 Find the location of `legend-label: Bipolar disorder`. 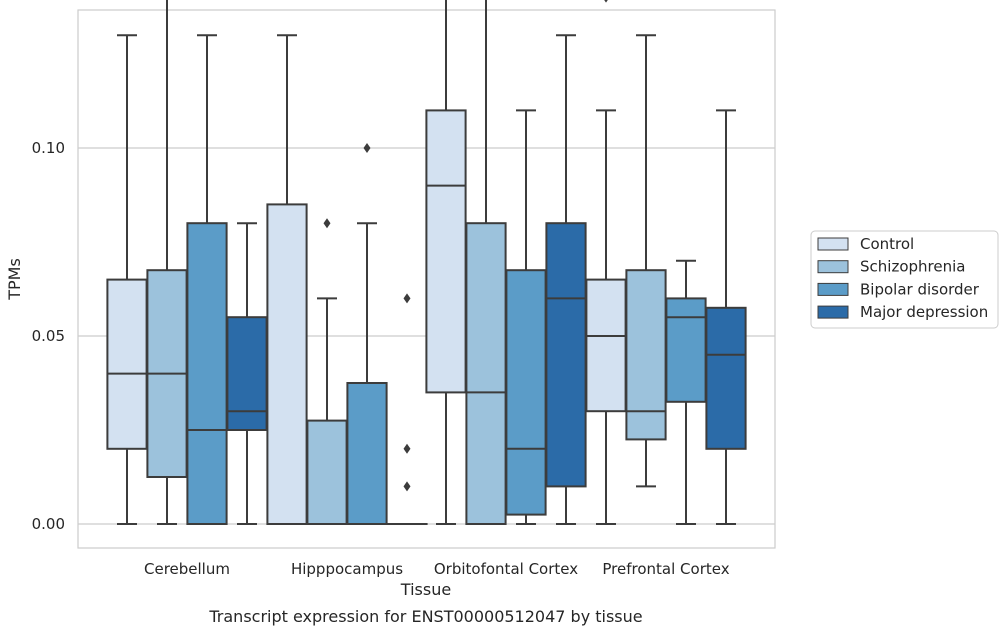

legend-label: Bipolar disorder is located at coordinates (920, 289).